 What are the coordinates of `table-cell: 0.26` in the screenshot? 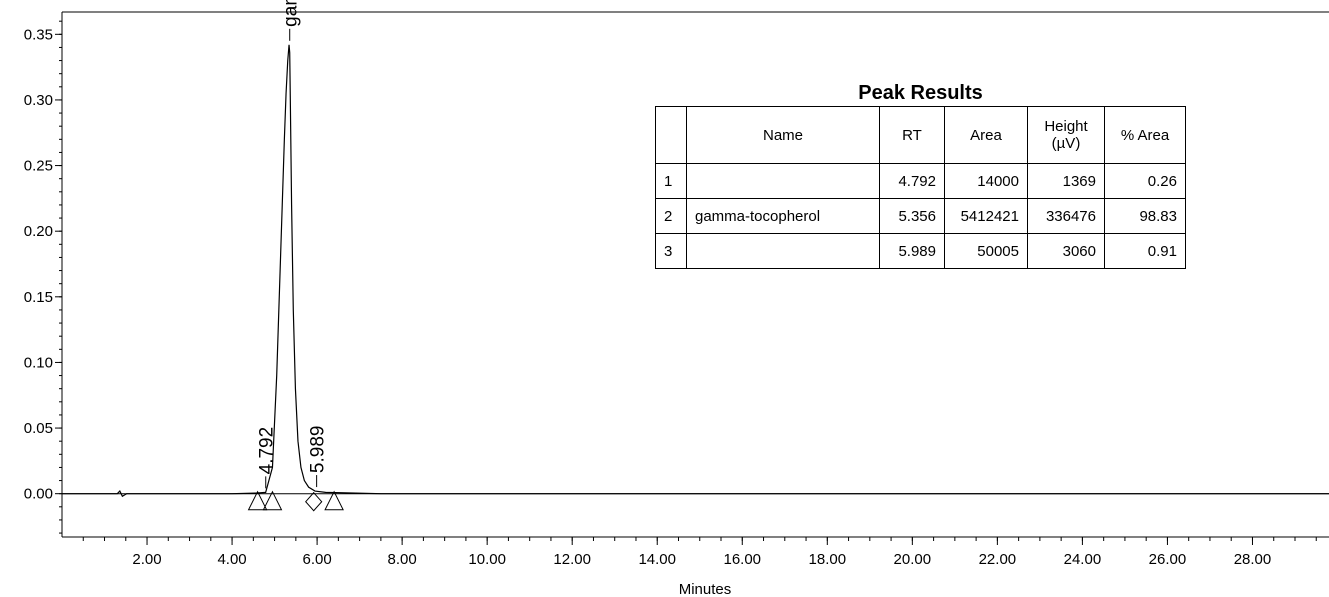 It's located at (1145, 181).